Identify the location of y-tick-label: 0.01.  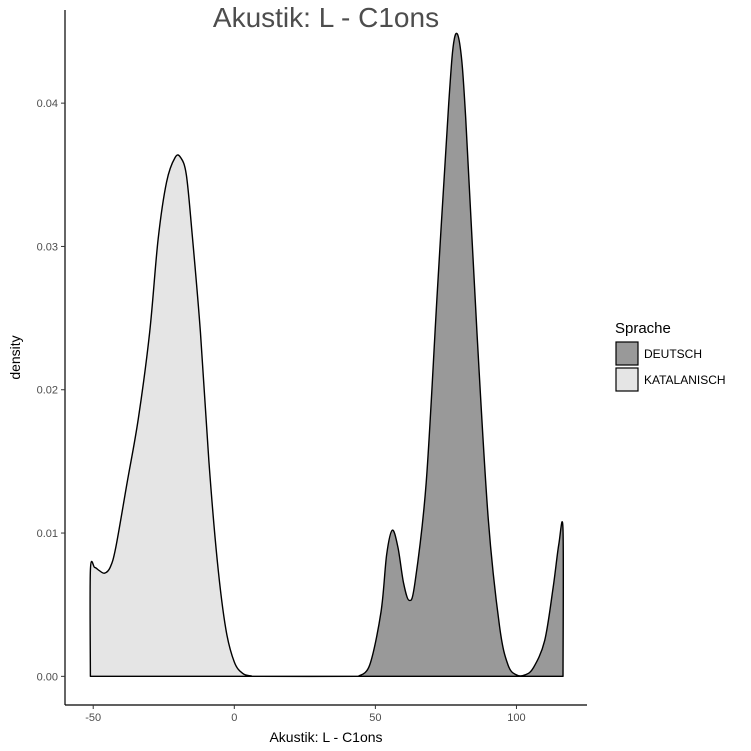
(47, 534).